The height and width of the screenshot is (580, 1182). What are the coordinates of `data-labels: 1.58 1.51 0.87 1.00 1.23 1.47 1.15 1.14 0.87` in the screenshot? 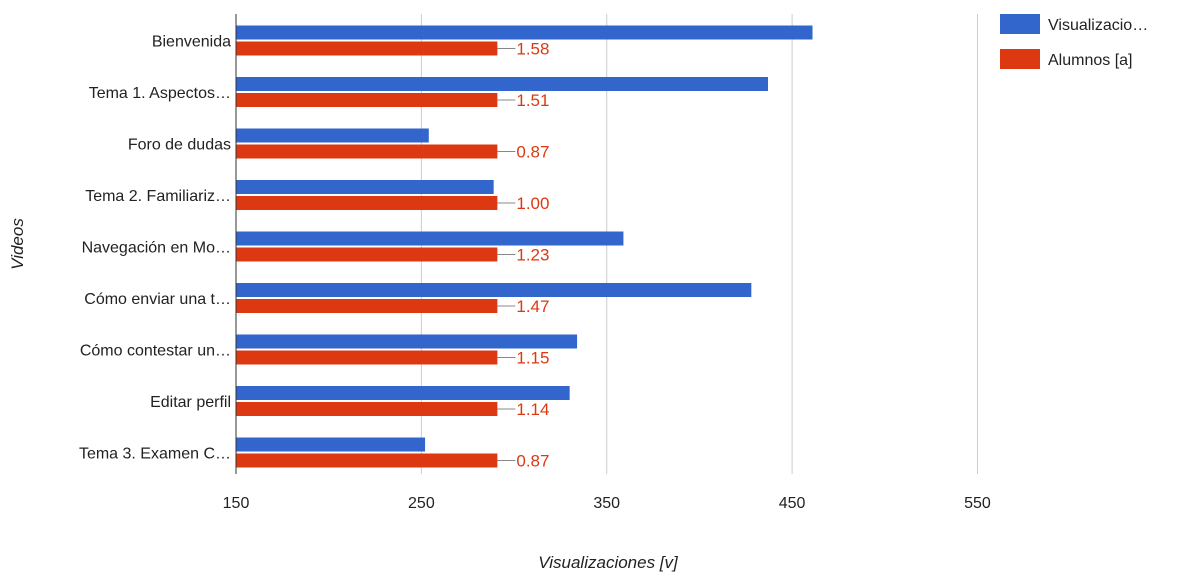 It's located at (523, 255).